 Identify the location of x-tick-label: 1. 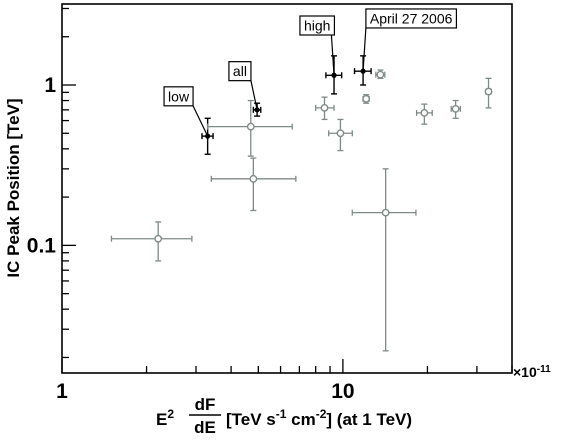
(62, 391).